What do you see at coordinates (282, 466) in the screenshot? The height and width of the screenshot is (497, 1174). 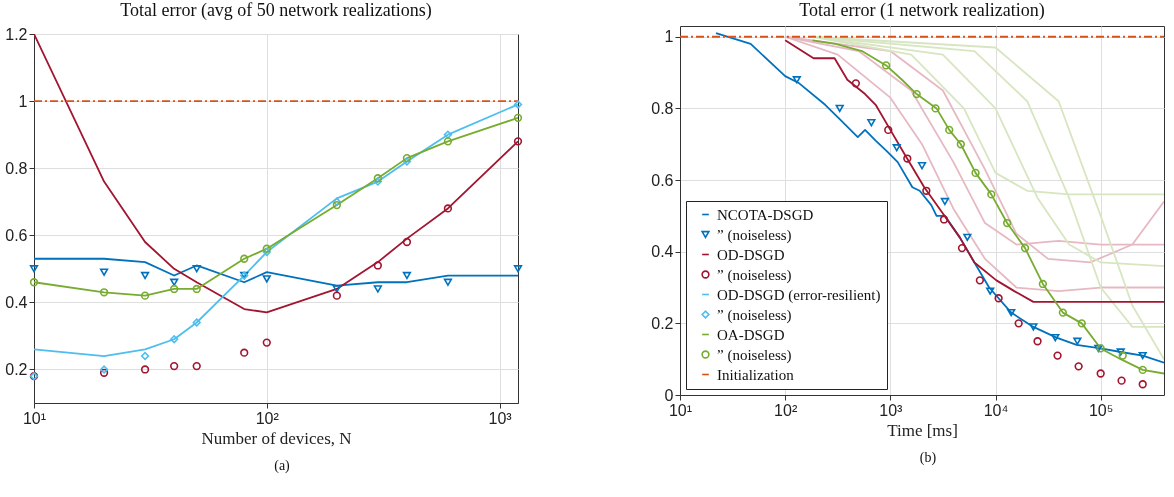 I see `text: (a)` at bounding box center [282, 466].